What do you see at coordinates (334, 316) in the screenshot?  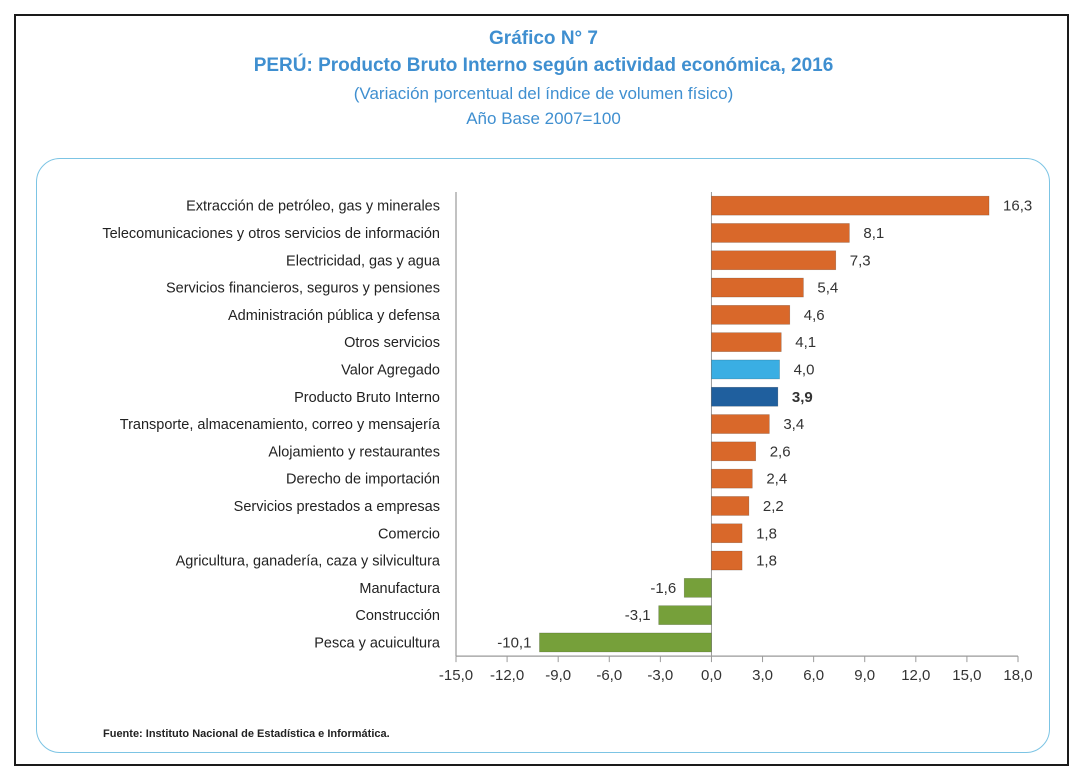 I see `category-label: Administración pública y defensa` at bounding box center [334, 316].